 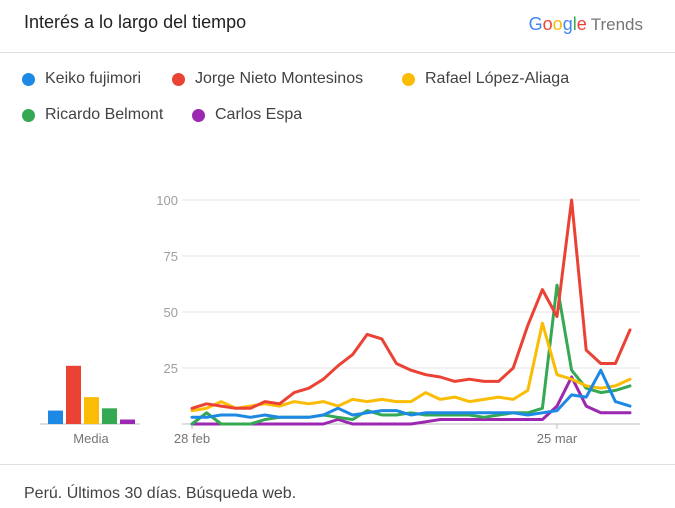 I want to click on google-trends-logo: Google Trends, so click(x=586, y=24).